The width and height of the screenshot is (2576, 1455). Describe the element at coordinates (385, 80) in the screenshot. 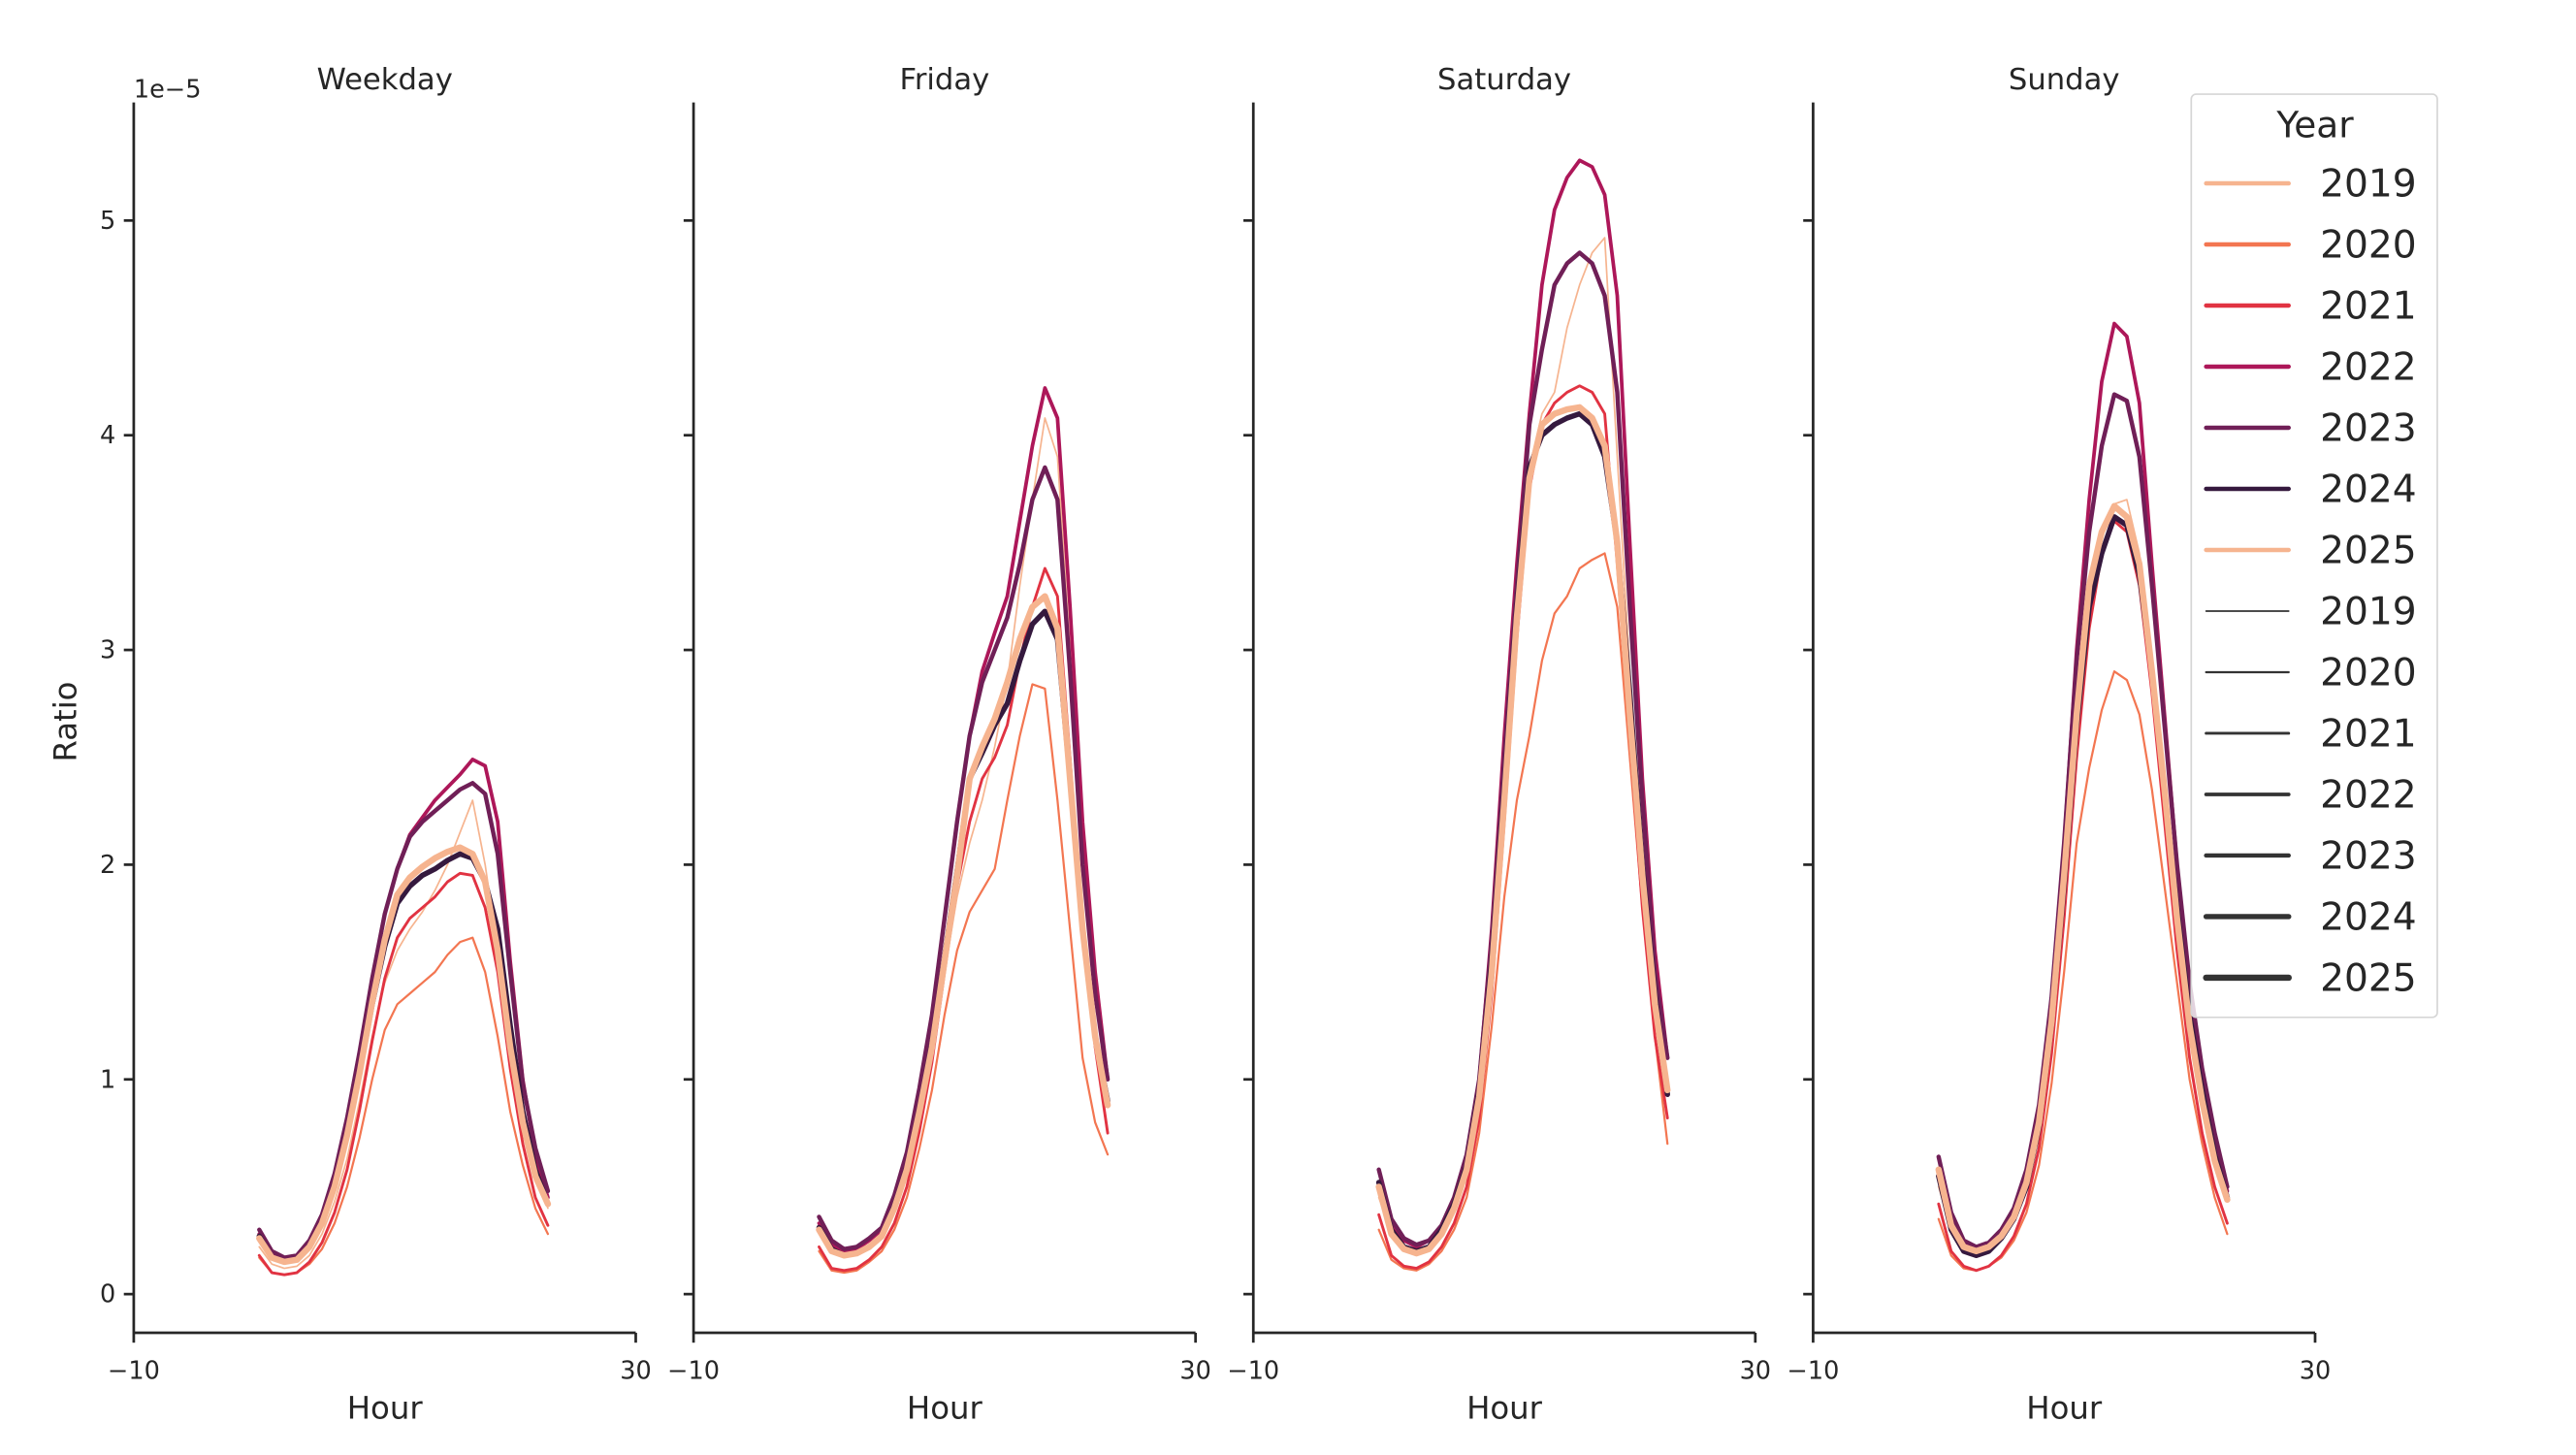

I see `panel-title: Weekday` at that location.